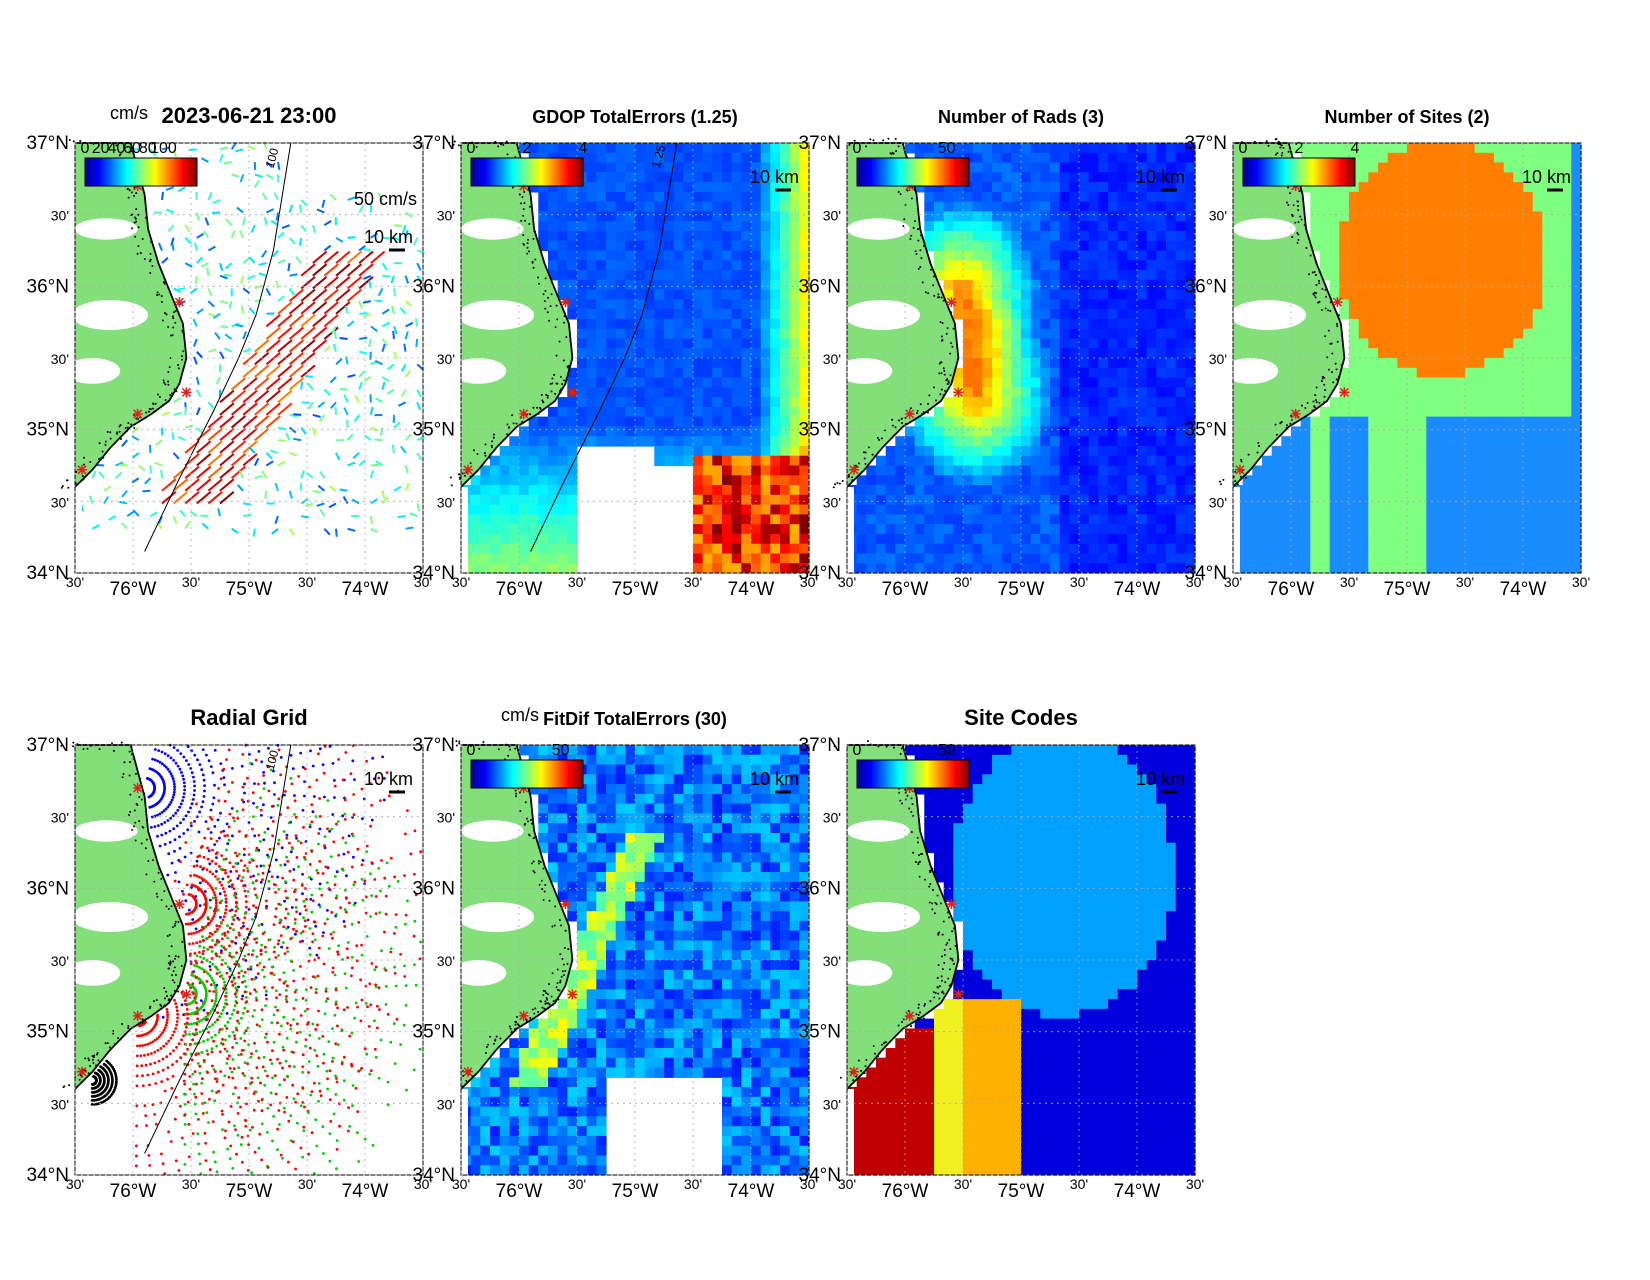  What do you see at coordinates (947, 750) in the screenshot?
I see `colorbar-tick: 50` at bounding box center [947, 750].